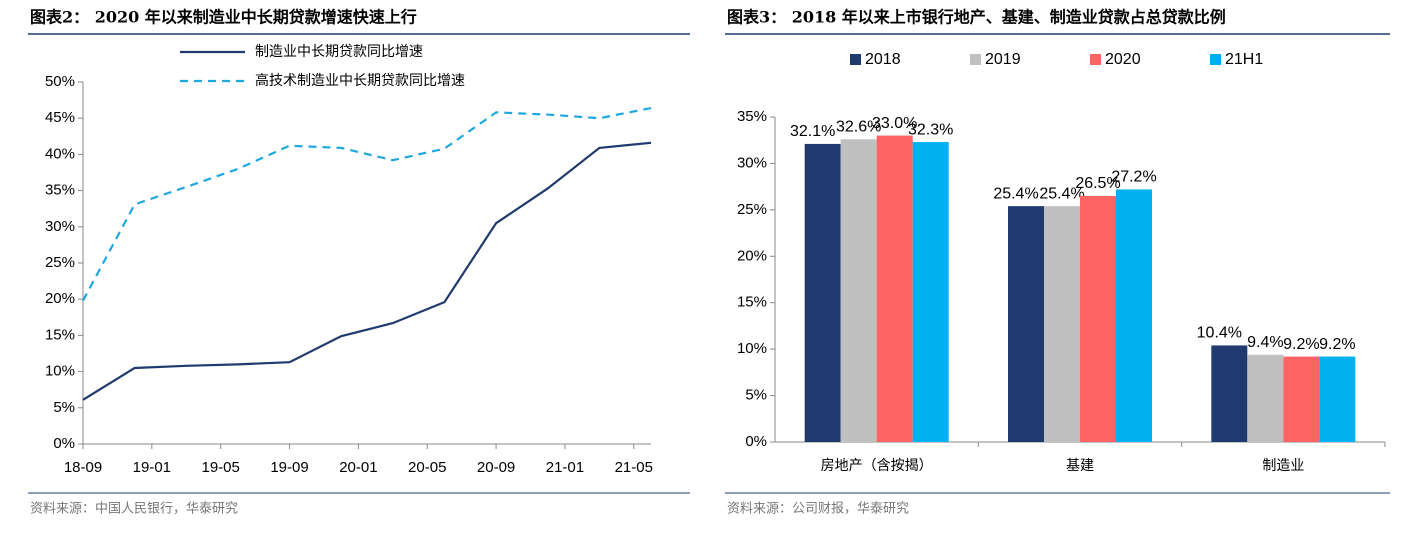  What do you see at coordinates (930, 129) in the screenshot?
I see `data-label: 32.3%` at bounding box center [930, 129].